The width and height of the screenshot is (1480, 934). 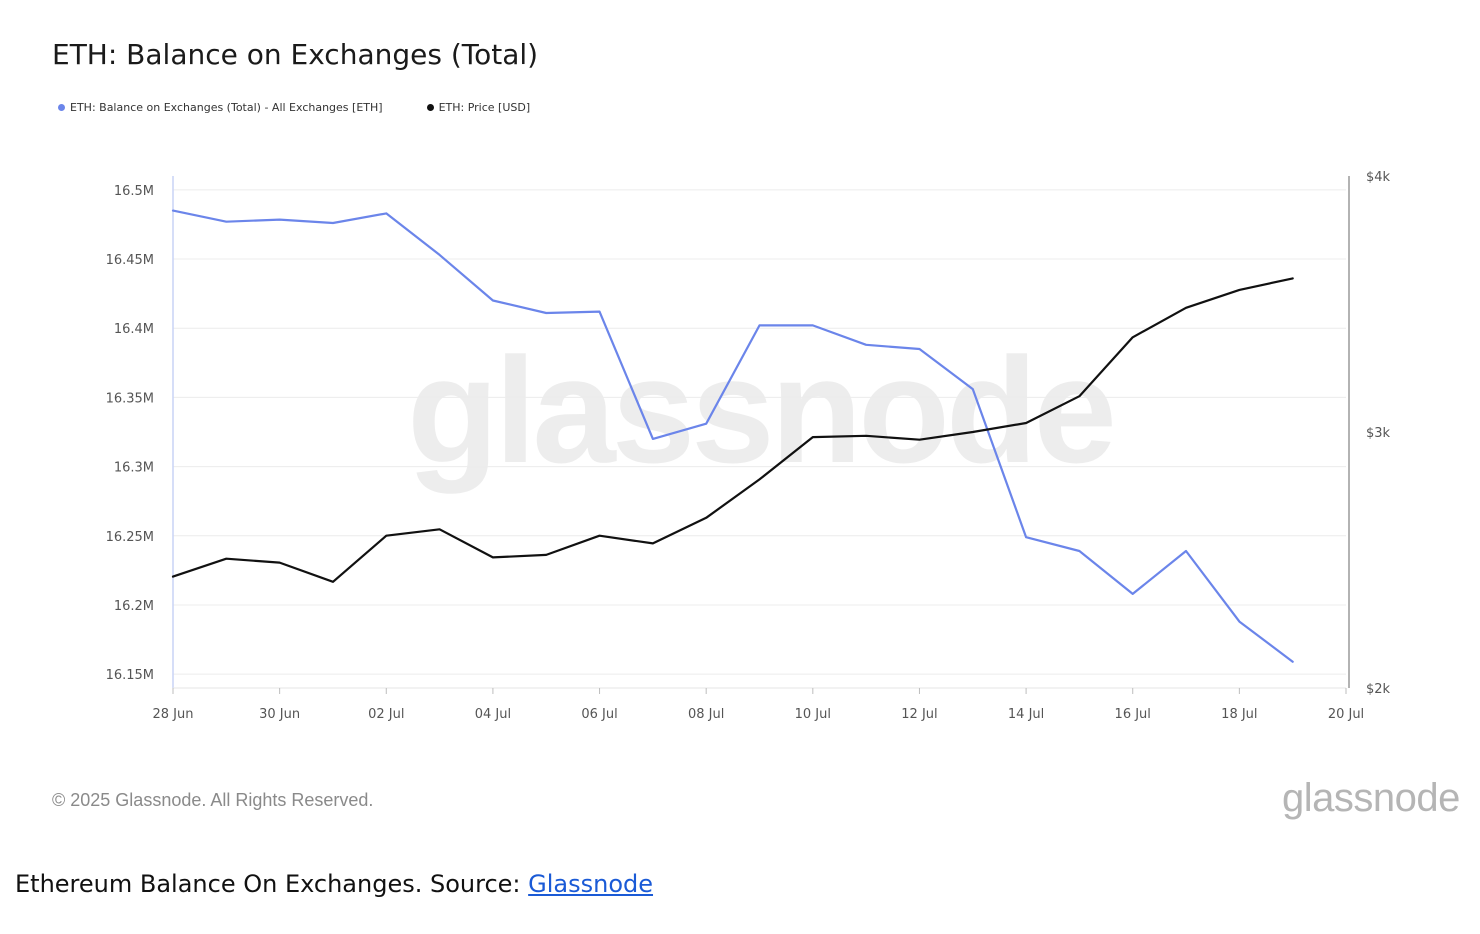 What do you see at coordinates (1378, 689) in the screenshot?
I see `y-right-tick-label: $2k` at bounding box center [1378, 689].